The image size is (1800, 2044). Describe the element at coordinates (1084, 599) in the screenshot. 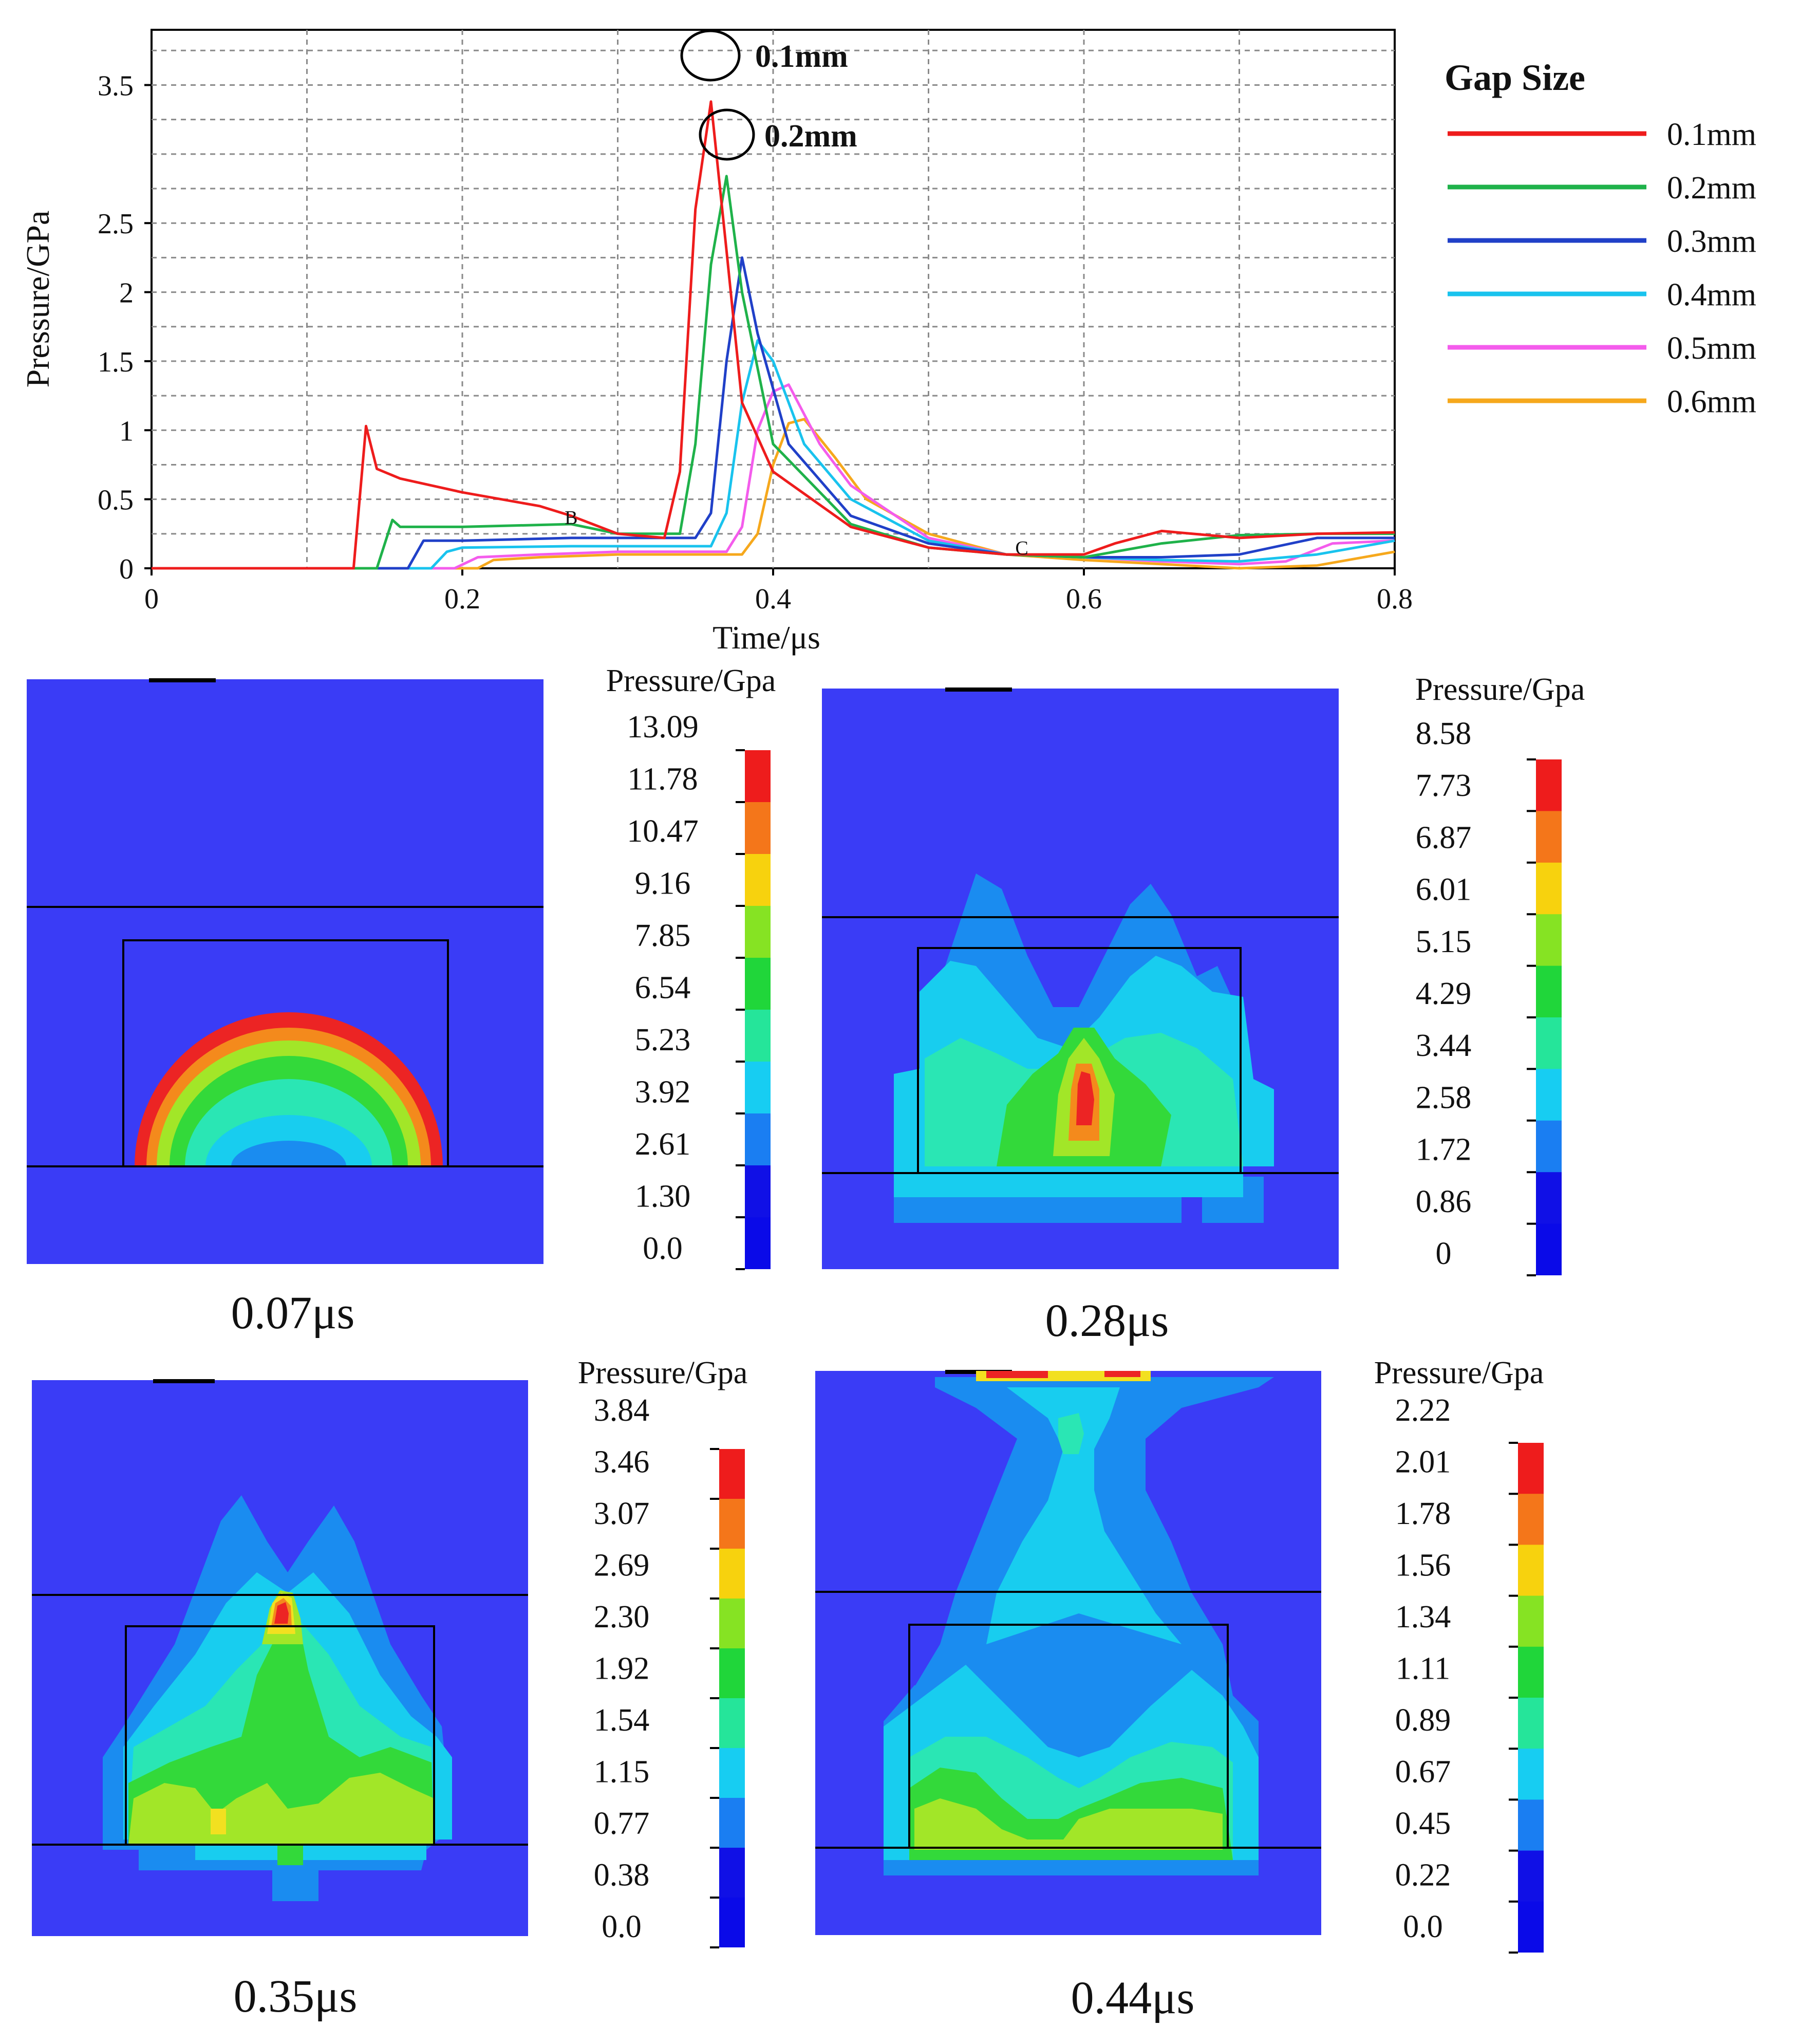

I see `x-tick-label: 0.6` at that location.